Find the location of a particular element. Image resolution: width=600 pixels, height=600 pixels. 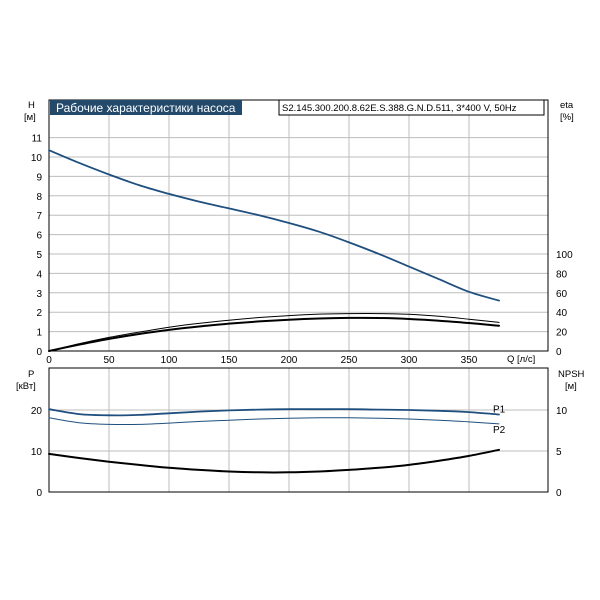

x-tick-label: 0 is located at coordinates (49, 360).